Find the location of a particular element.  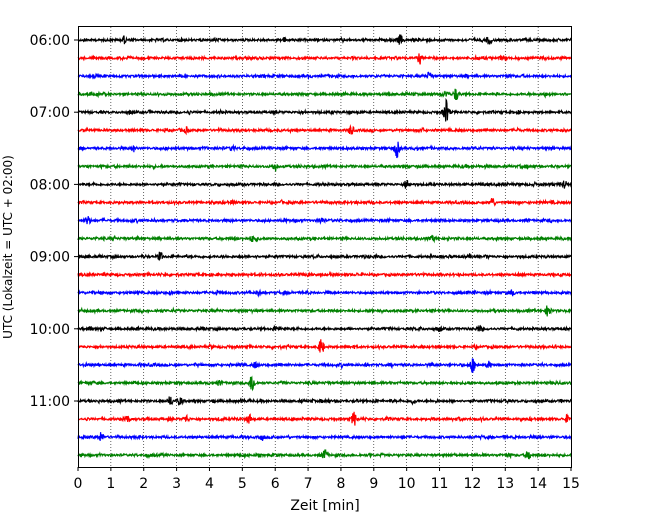

x-tick-label: 12 is located at coordinates (472, 484).